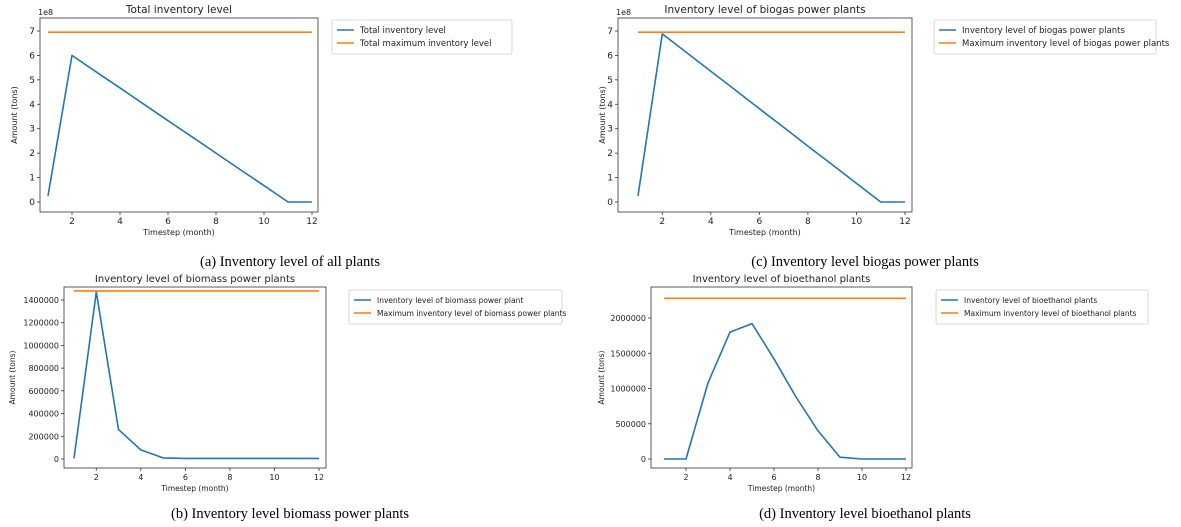 Image resolution: width=1181 pixels, height=527 pixels. What do you see at coordinates (904, 222) in the screenshot?
I see `x-tick-label-c-12: 12` at bounding box center [904, 222].